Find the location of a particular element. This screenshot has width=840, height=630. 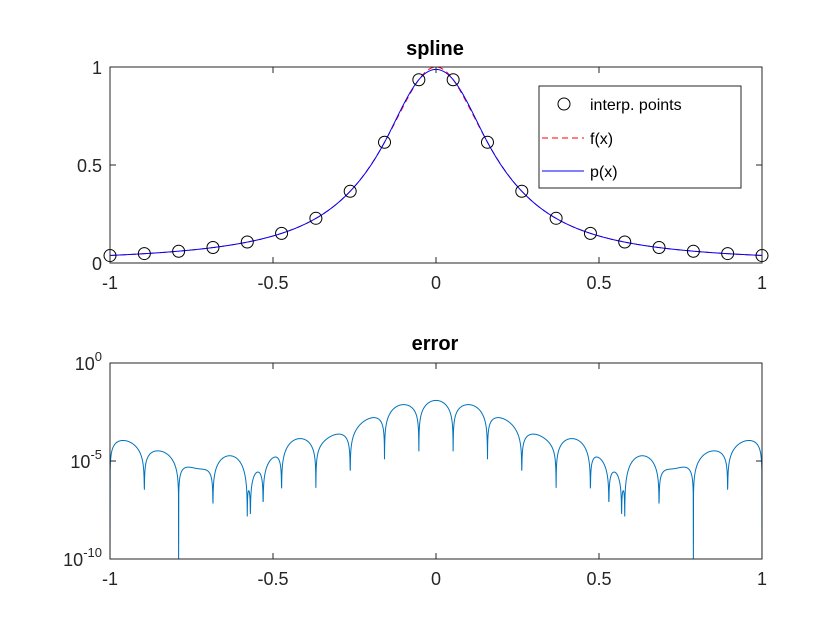

legend-circle-marker-icon is located at coordinates (564, 104).